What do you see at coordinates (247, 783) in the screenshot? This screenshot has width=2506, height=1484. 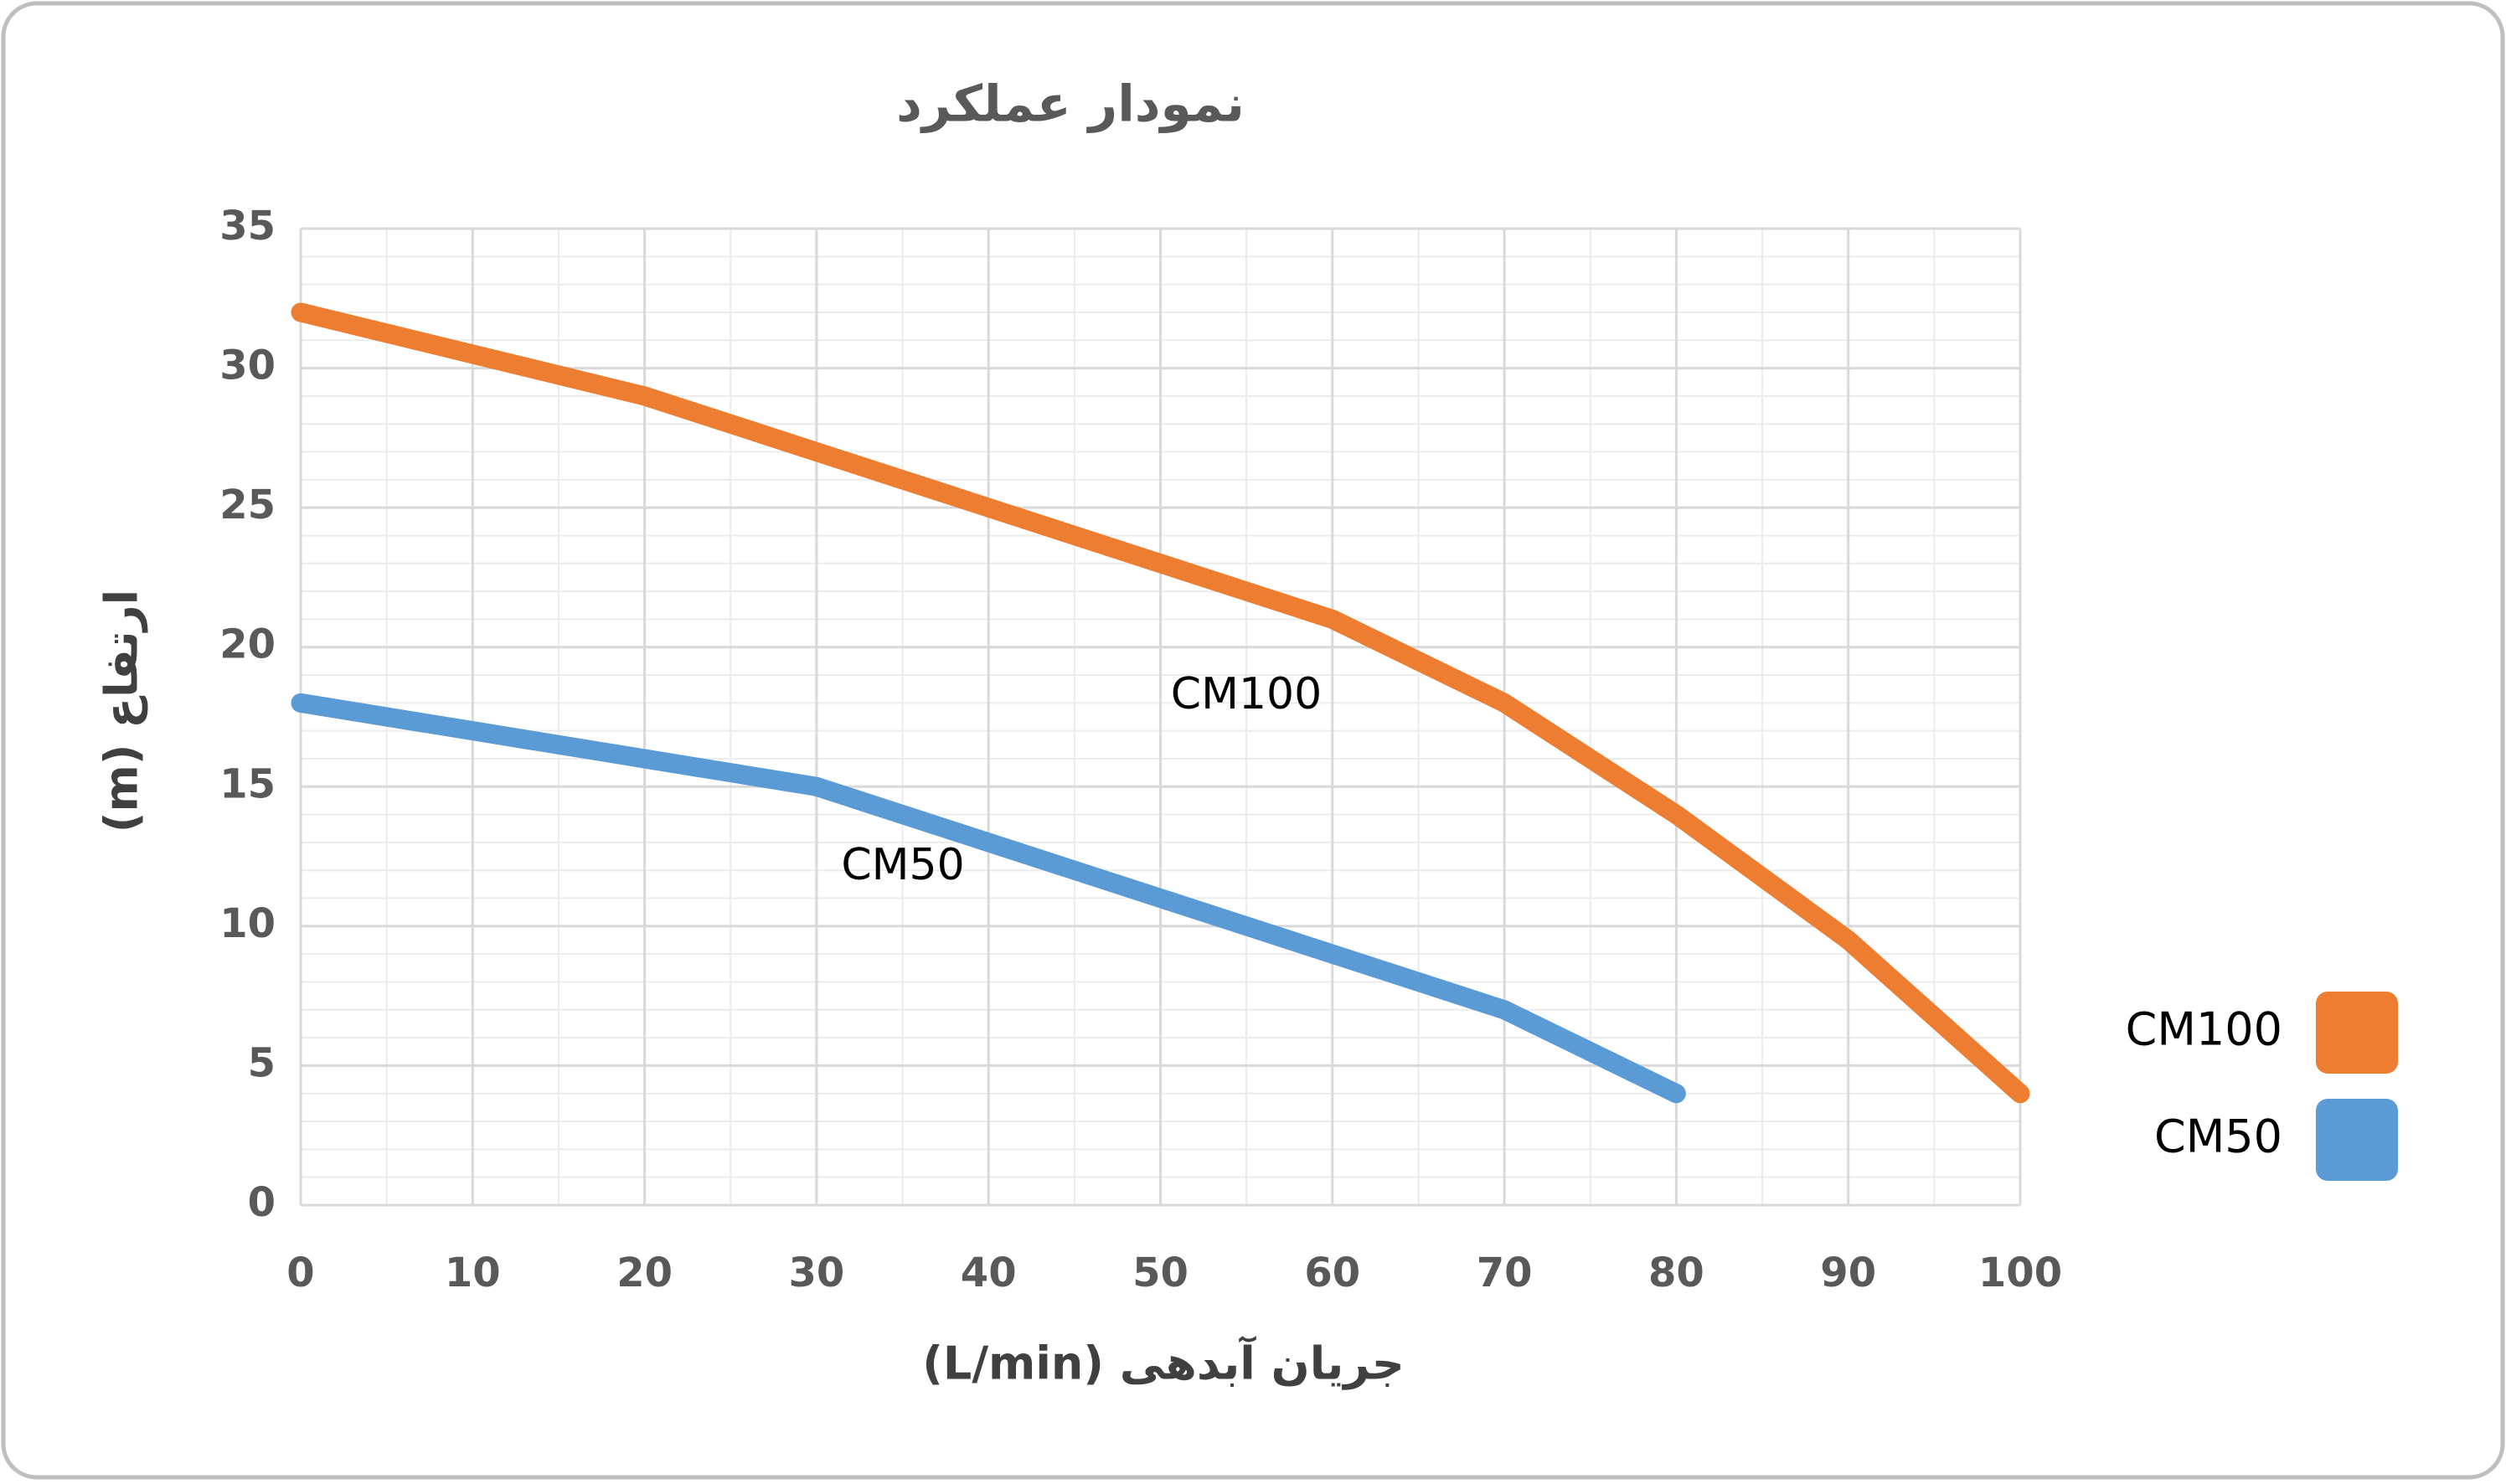 I see `y-tick-label: 15` at bounding box center [247, 783].